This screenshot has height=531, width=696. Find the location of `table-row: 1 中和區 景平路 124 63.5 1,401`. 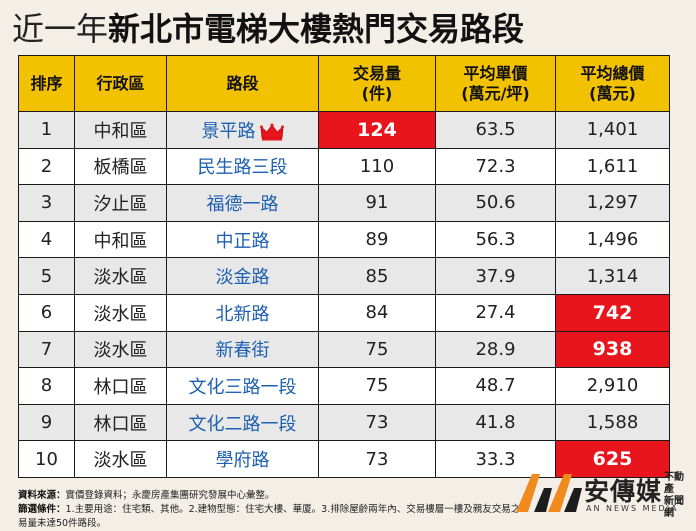

table-row: 1 中和區 景平路 124 63.5 1,401 is located at coordinates (344, 130).